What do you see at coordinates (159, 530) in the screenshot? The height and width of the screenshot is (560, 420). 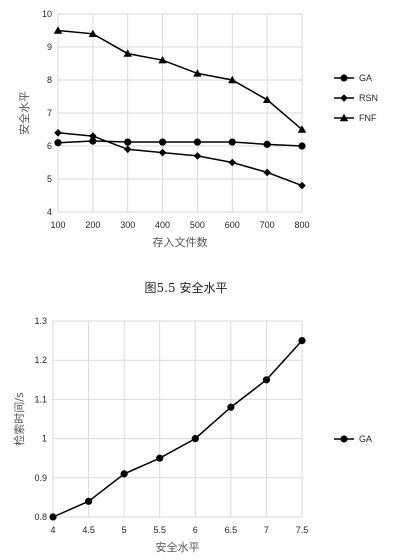 I see `x-tick-label: 5.5` at bounding box center [159, 530].